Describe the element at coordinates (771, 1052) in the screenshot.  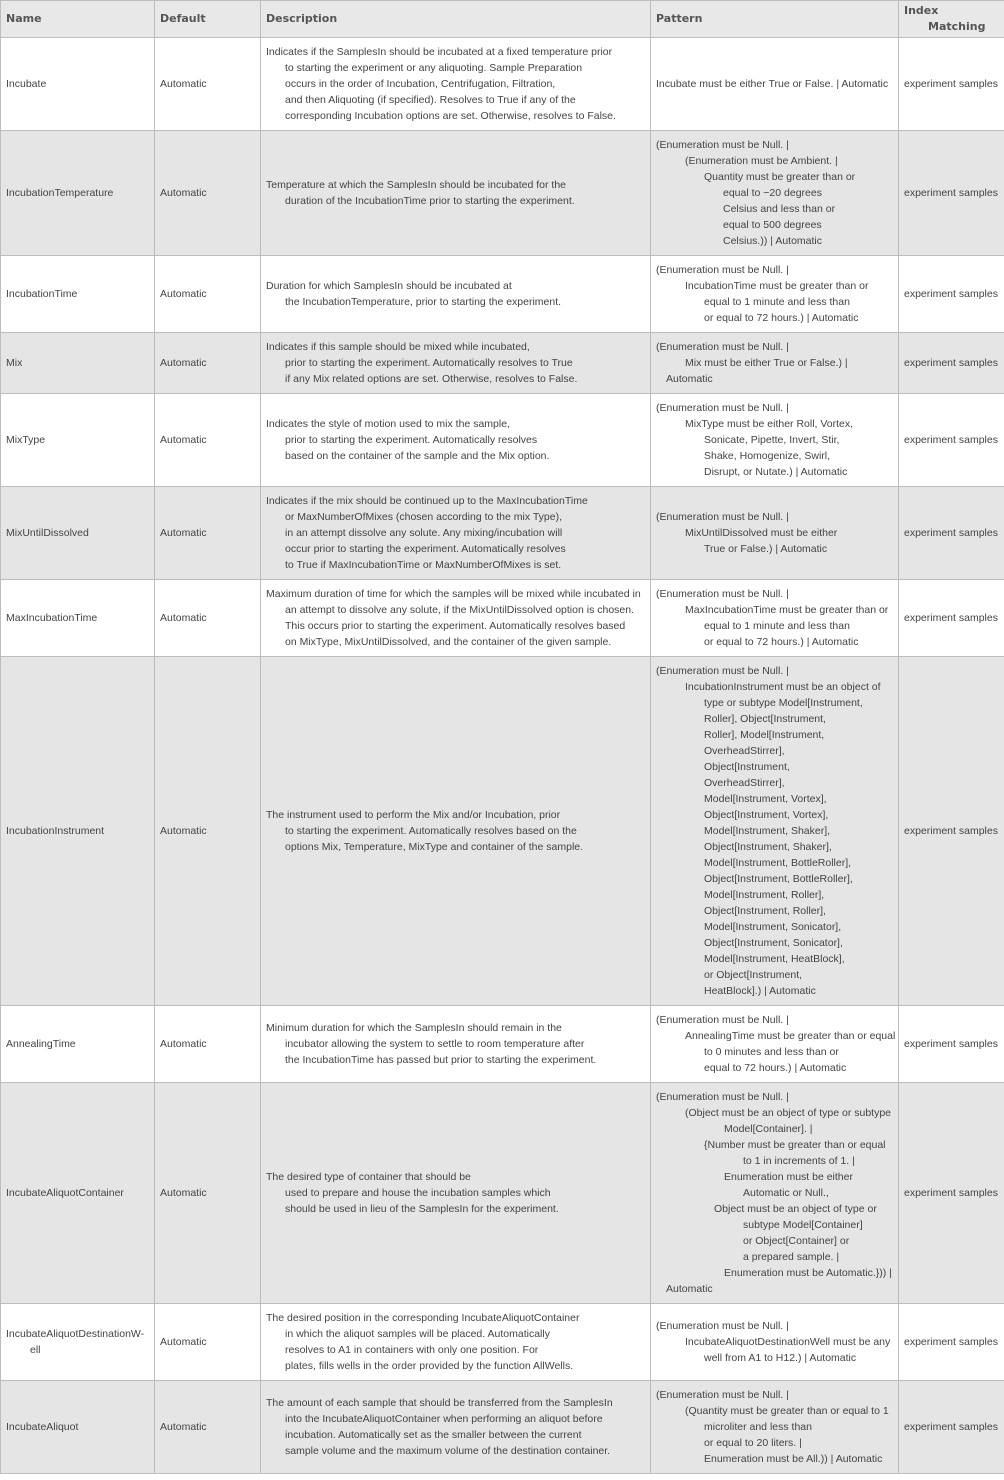
I see `pattern-line: to 0 minutes and less than or` at that location.